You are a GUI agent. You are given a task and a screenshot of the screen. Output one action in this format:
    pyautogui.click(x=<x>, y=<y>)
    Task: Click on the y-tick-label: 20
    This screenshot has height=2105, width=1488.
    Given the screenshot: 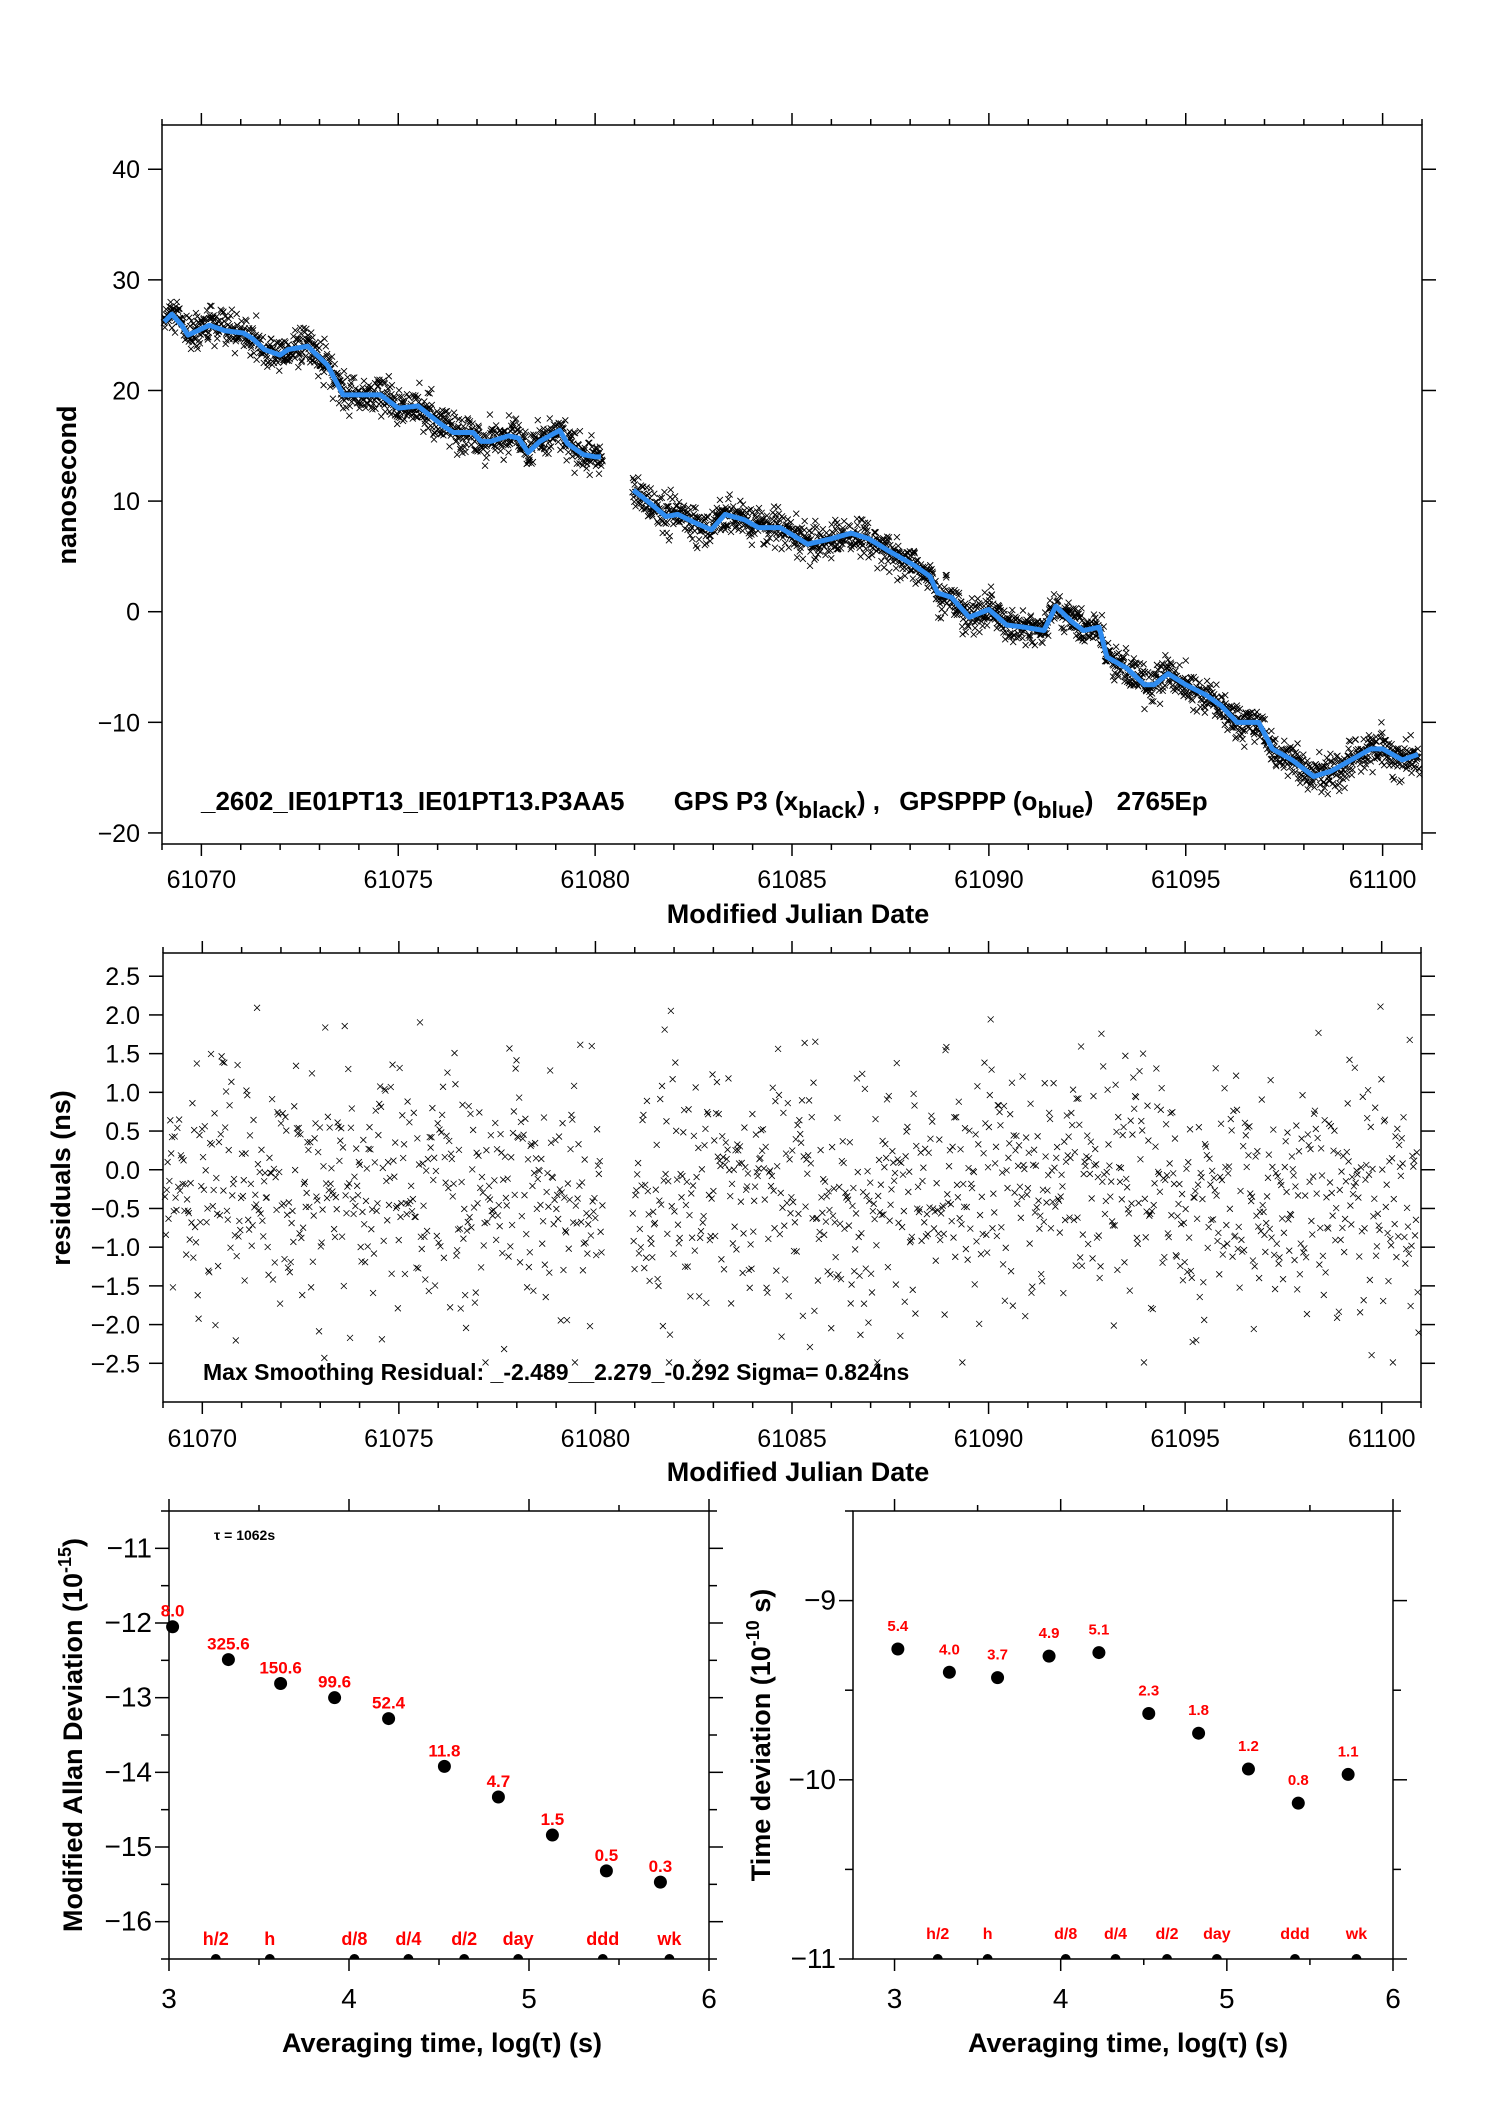 What is the action you would take?
    pyautogui.click(x=126, y=391)
    